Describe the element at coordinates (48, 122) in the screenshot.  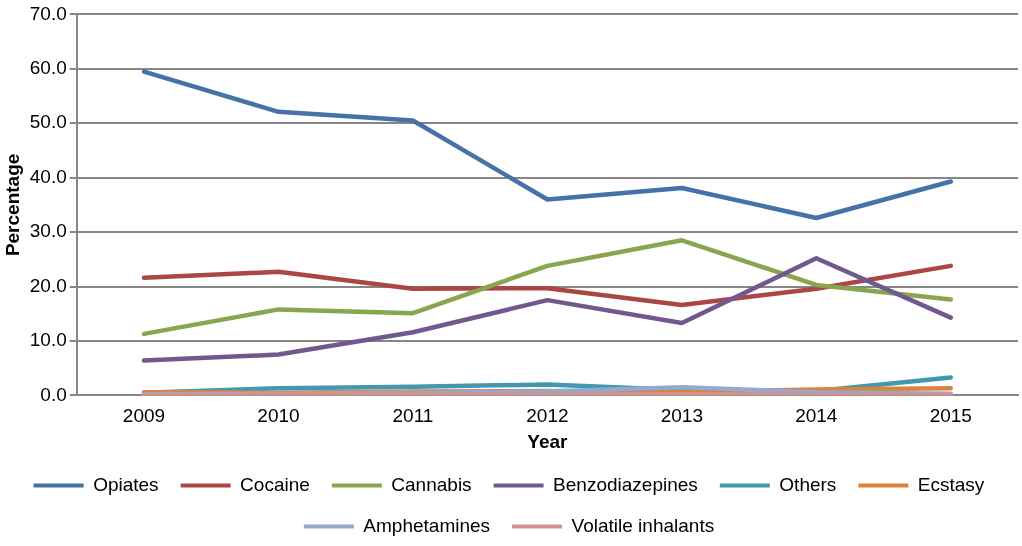
I see `y-tick-label: 50.0` at that location.